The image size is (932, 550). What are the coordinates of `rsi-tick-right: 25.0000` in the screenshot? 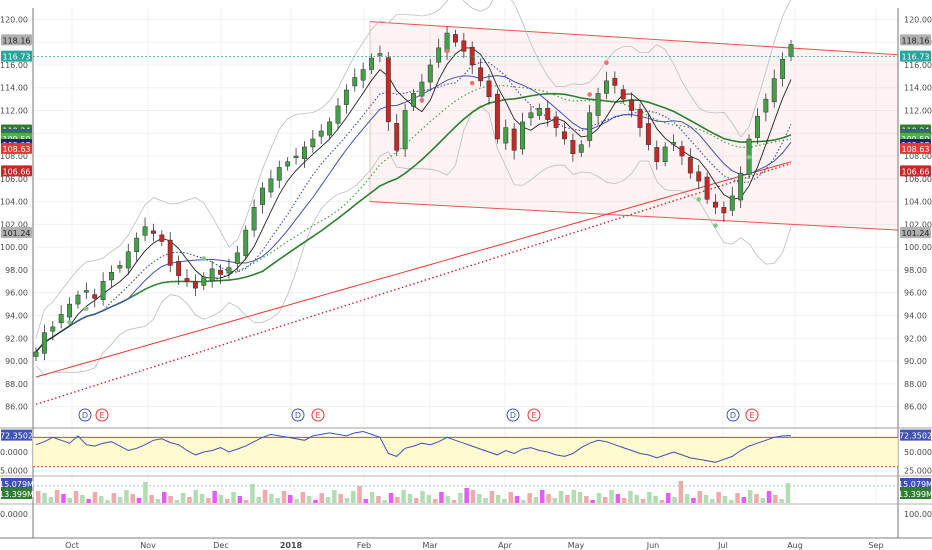 It's located at (918, 470).